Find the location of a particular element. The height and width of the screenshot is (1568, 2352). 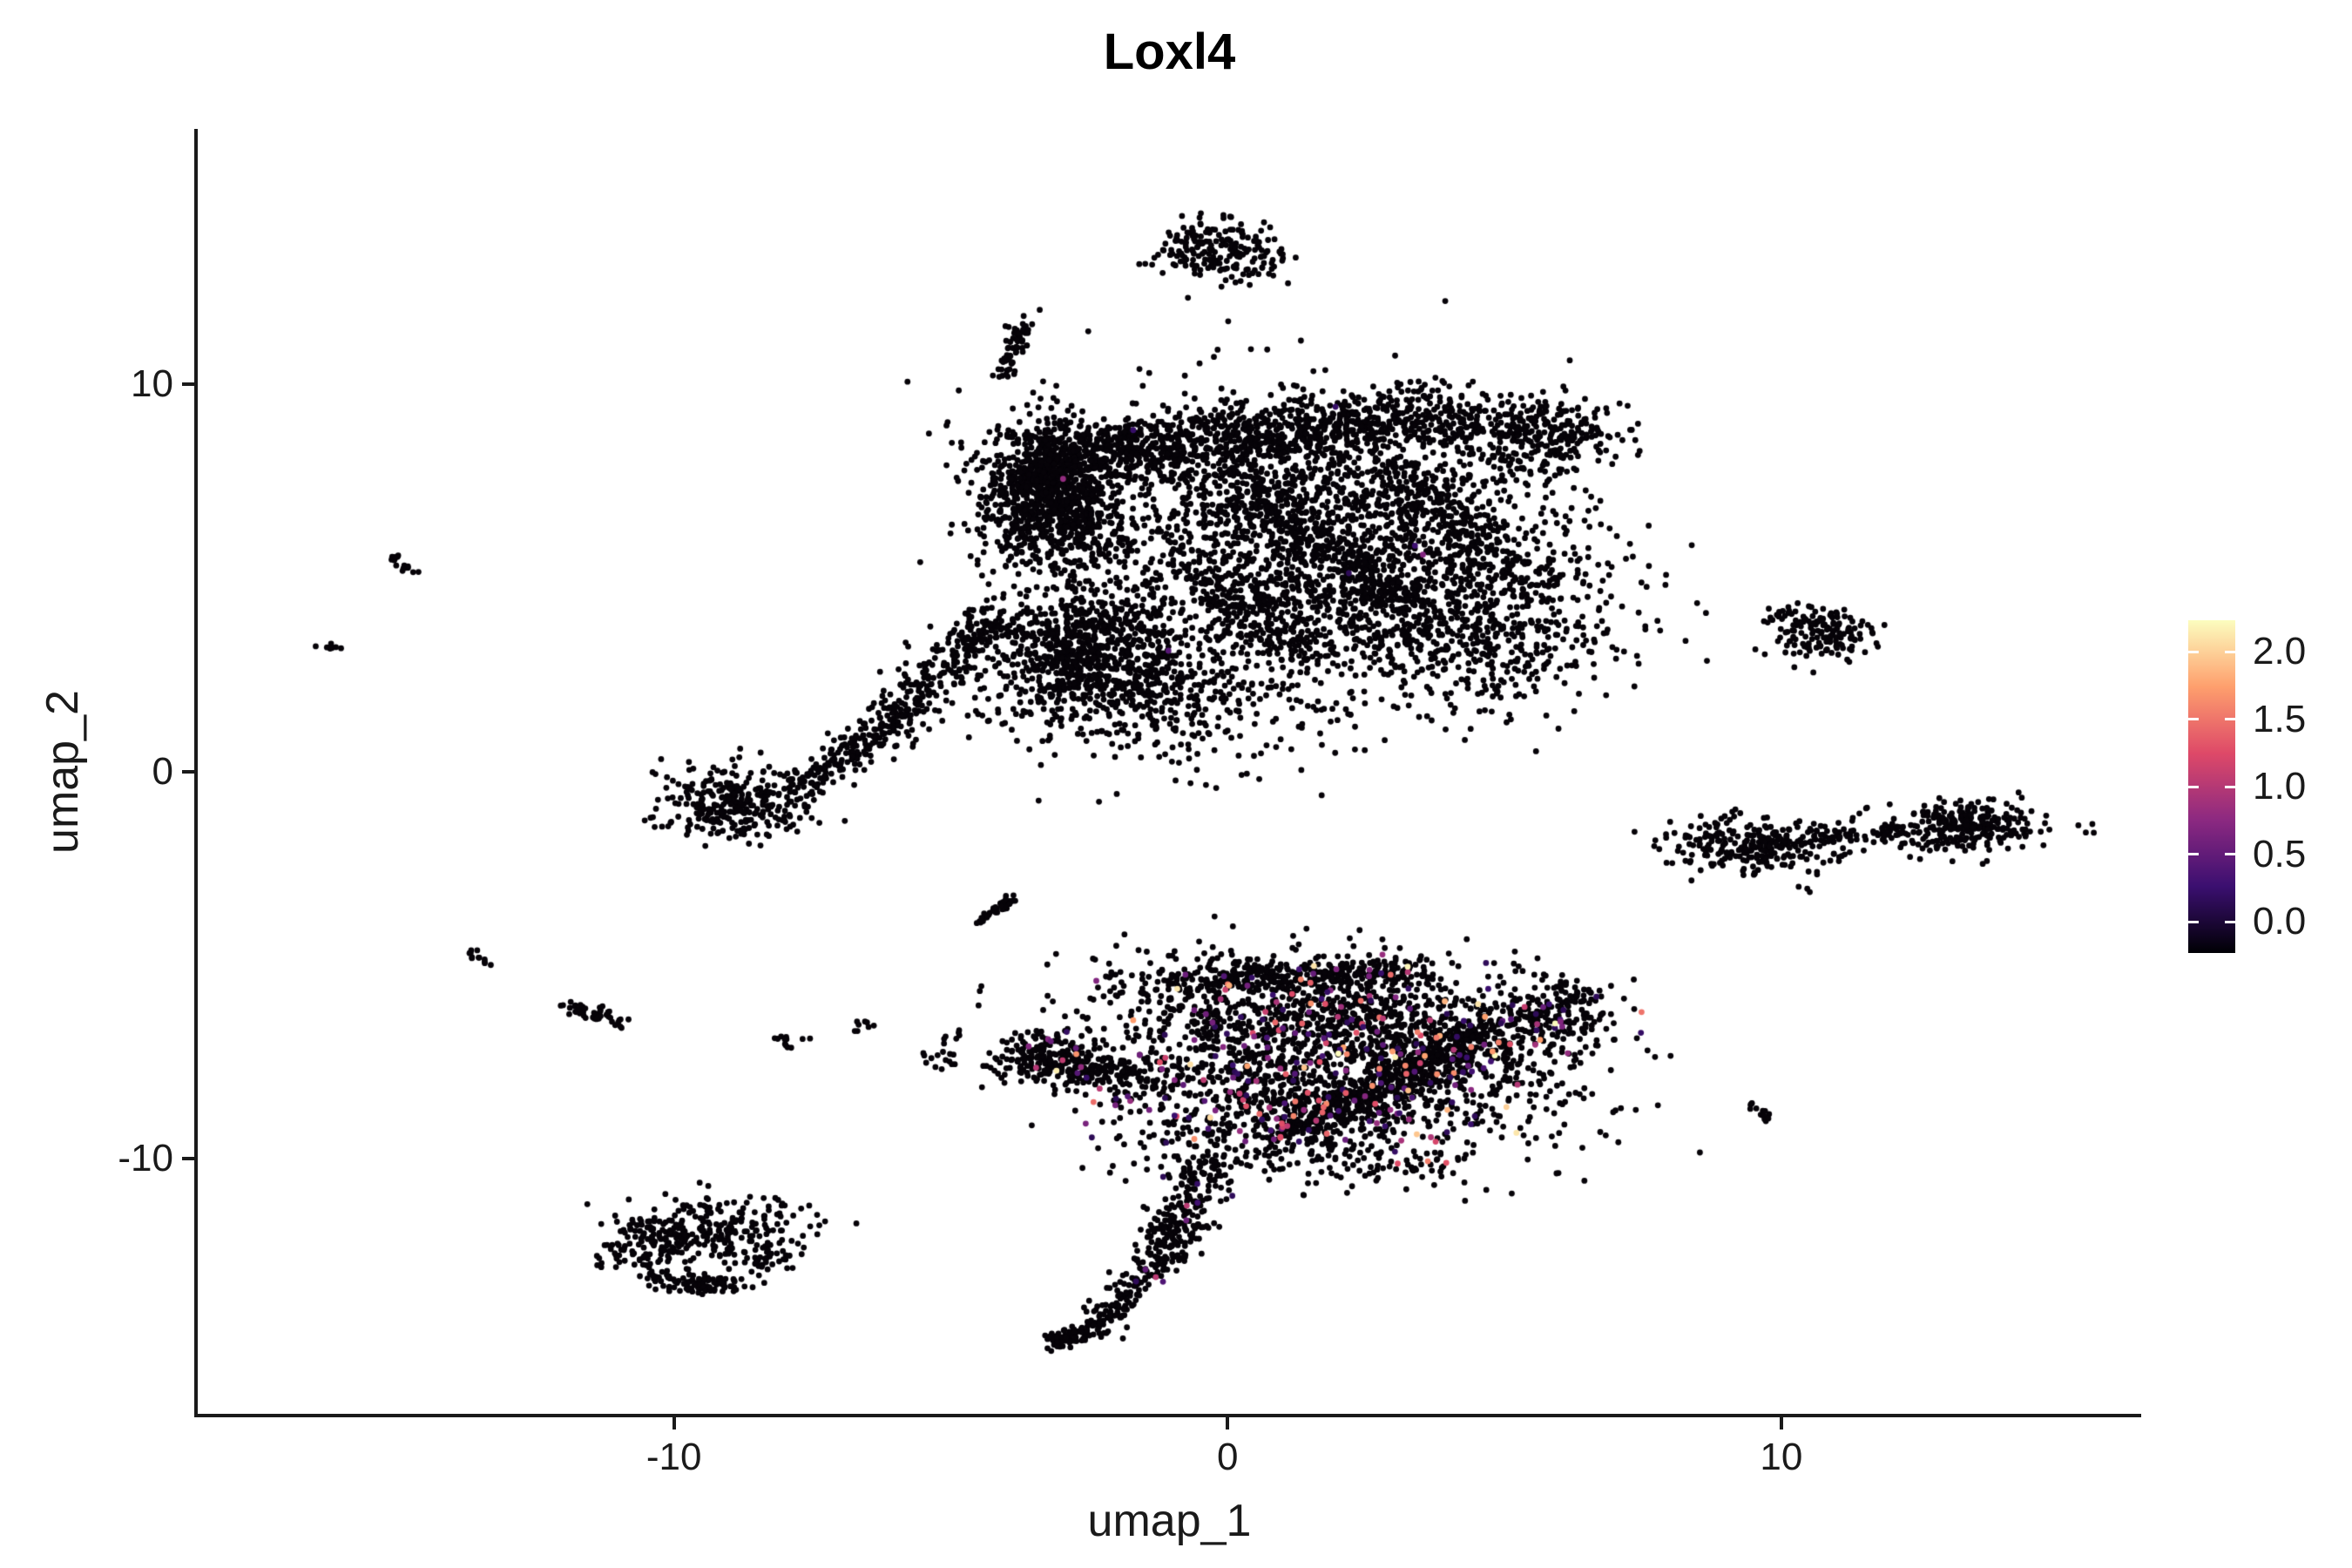

y-axis-tick-label: 0 is located at coordinates (162, 771).